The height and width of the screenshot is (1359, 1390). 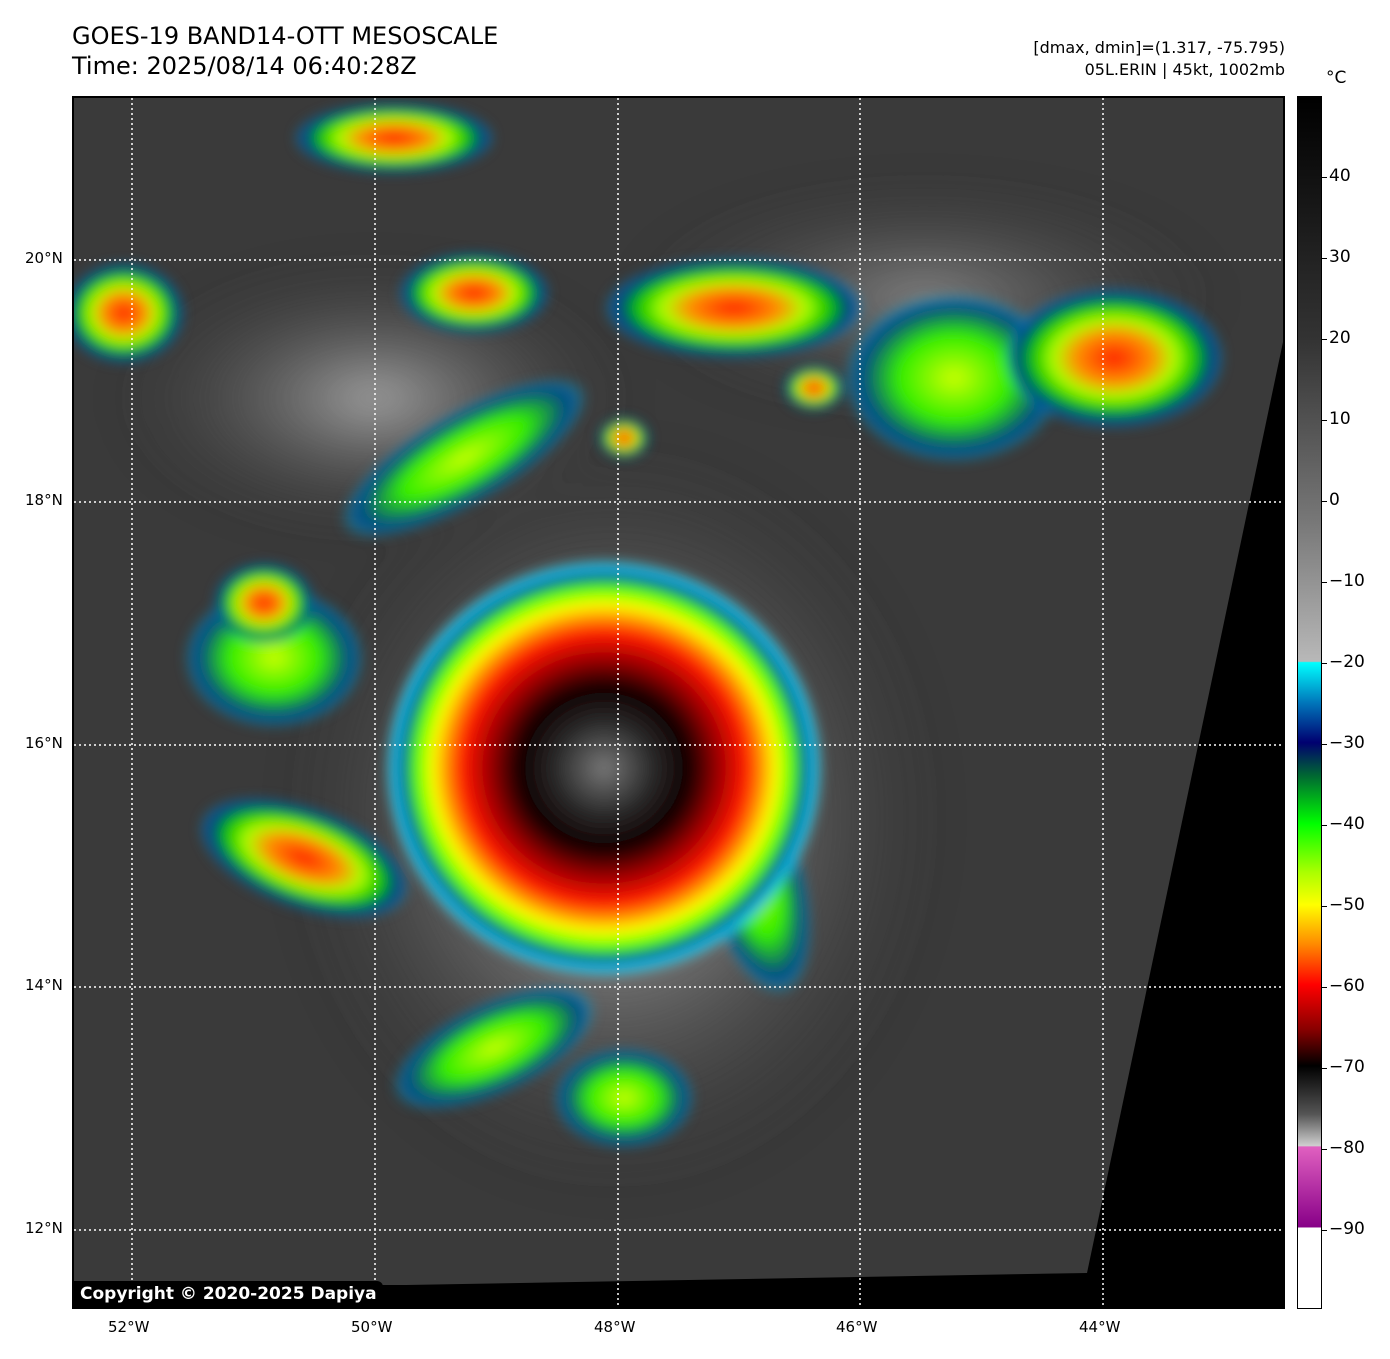 What do you see at coordinates (1336, 176) in the screenshot?
I see `colorbar-tick-label: 40` at bounding box center [1336, 176].